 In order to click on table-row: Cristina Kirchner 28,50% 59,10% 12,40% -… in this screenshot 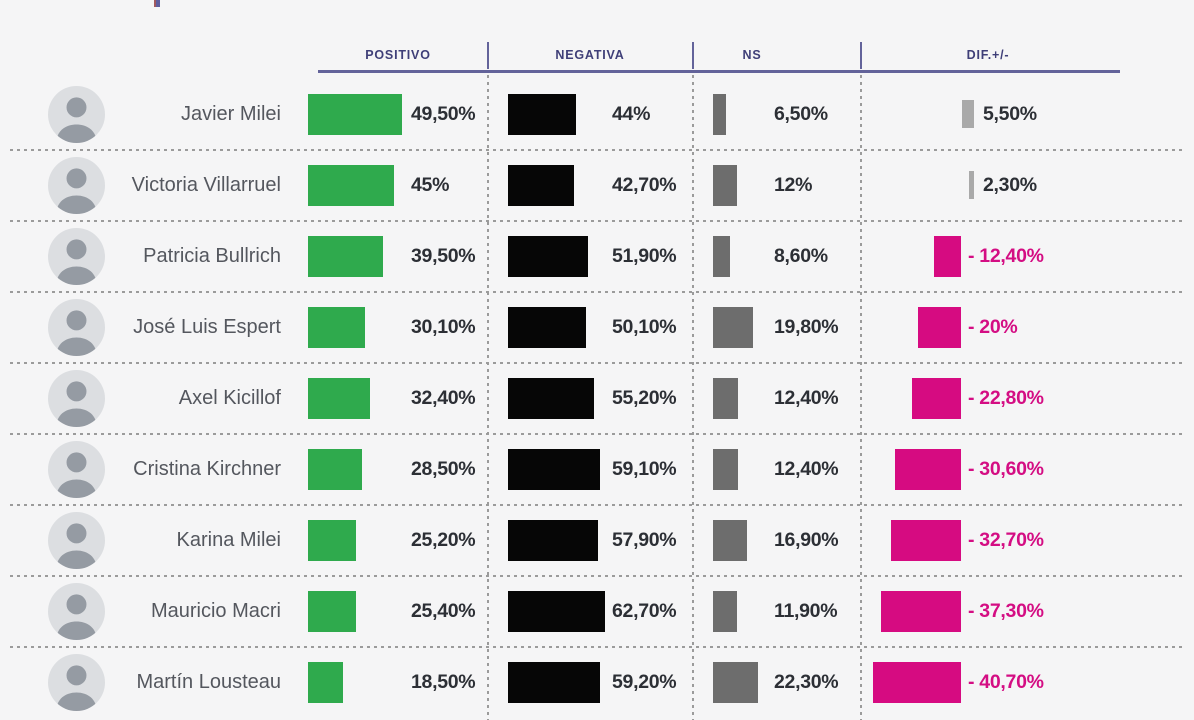, I will do `click(597, 469)`.